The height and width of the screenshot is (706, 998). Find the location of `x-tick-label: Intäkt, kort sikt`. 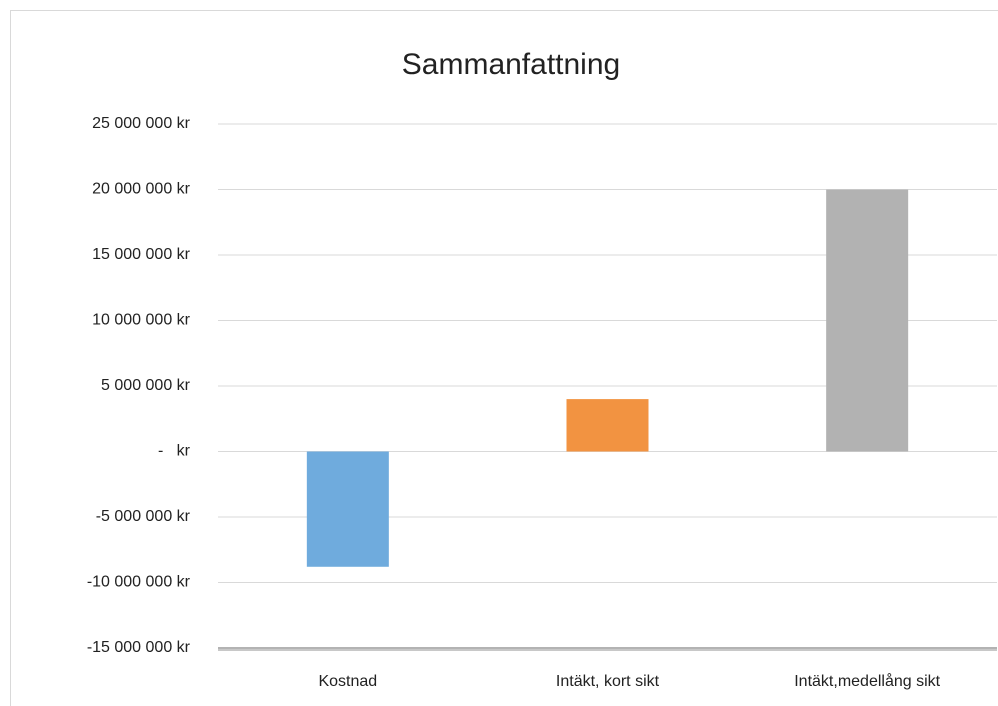

x-tick-label: Intäkt, kort sikt is located at coordinates (608, 681).